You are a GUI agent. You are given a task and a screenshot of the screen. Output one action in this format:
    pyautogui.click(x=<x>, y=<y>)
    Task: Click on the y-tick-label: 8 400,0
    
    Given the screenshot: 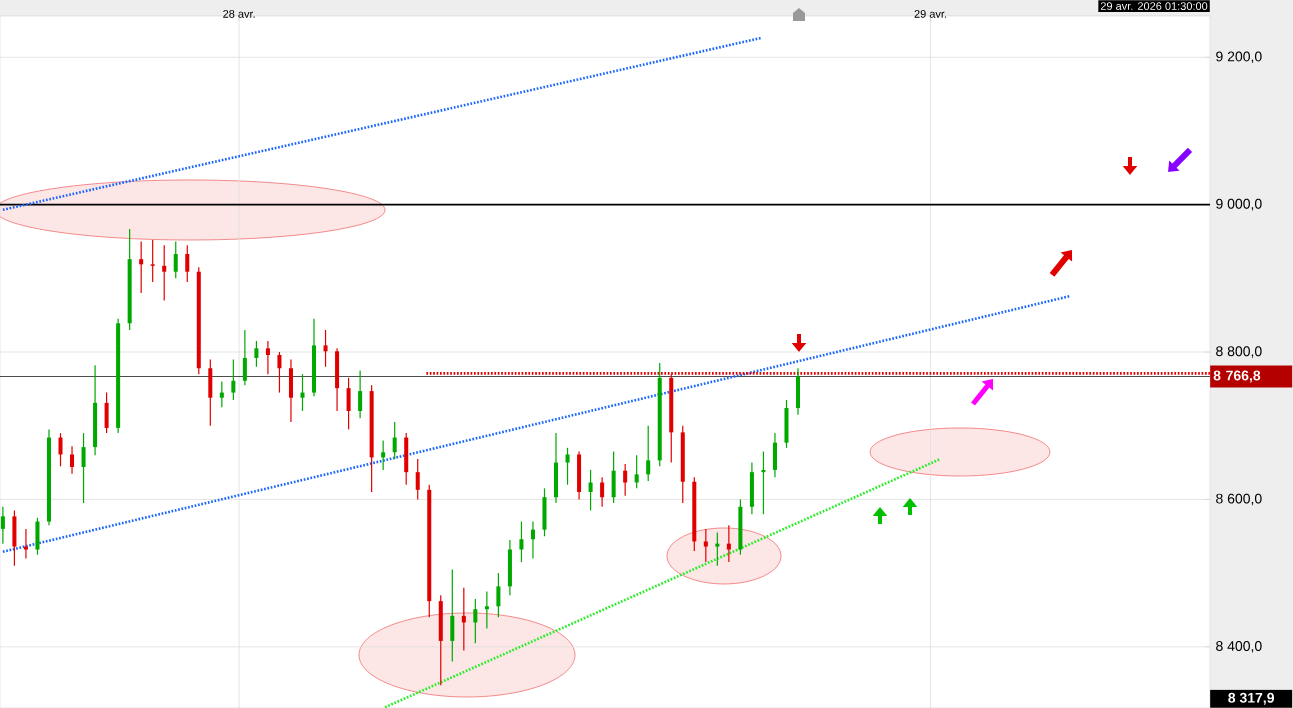 What is the action you would take?
    pyautogui.click(x=1239, y=647)
    